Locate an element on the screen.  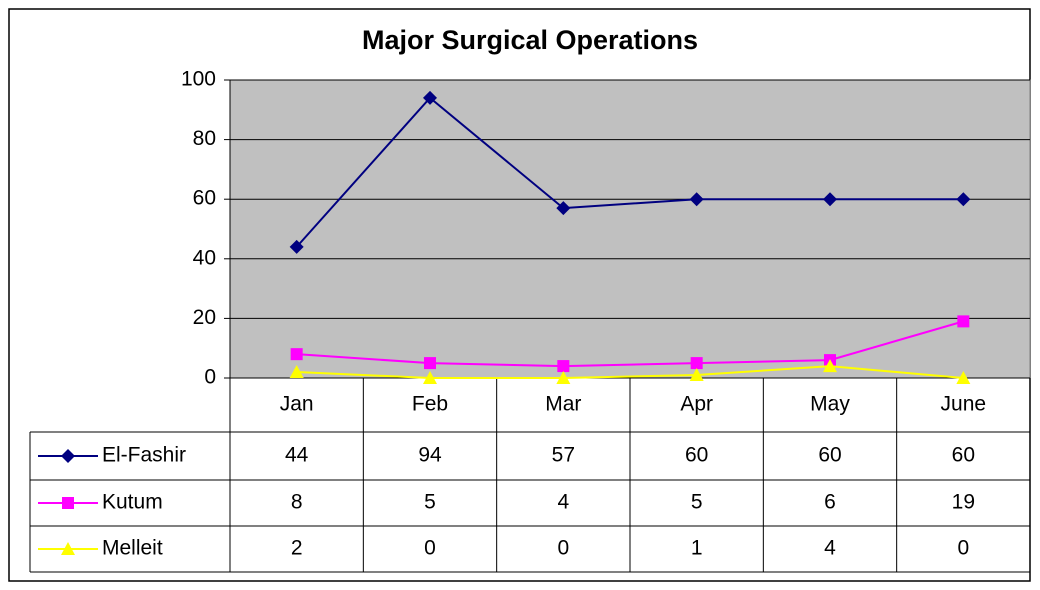
x-tick-label: Apr is located at coordinates (696, 404).